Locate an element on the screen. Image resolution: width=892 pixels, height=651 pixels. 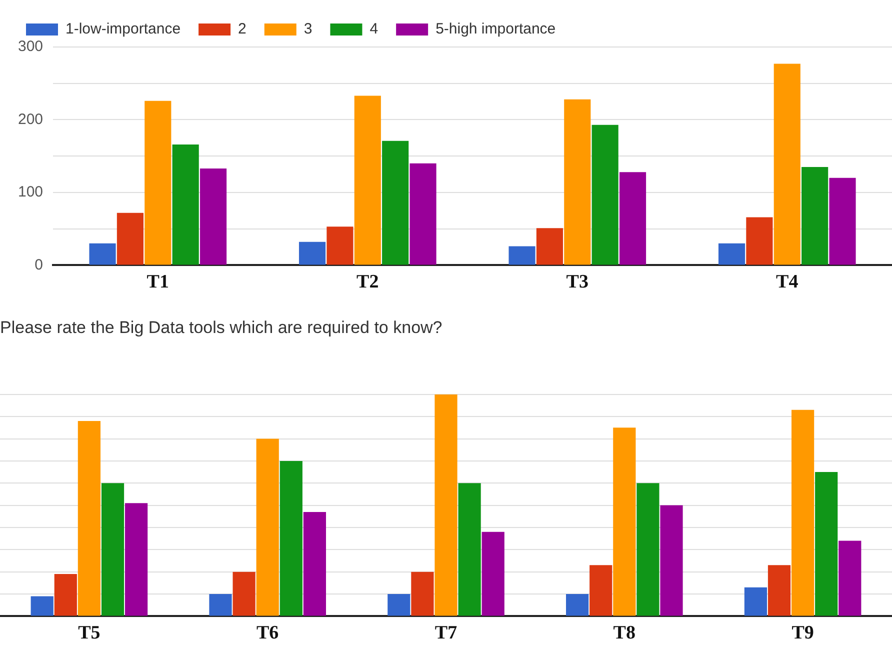
x-tick-label: T6 is located at coordinates (267, 633).